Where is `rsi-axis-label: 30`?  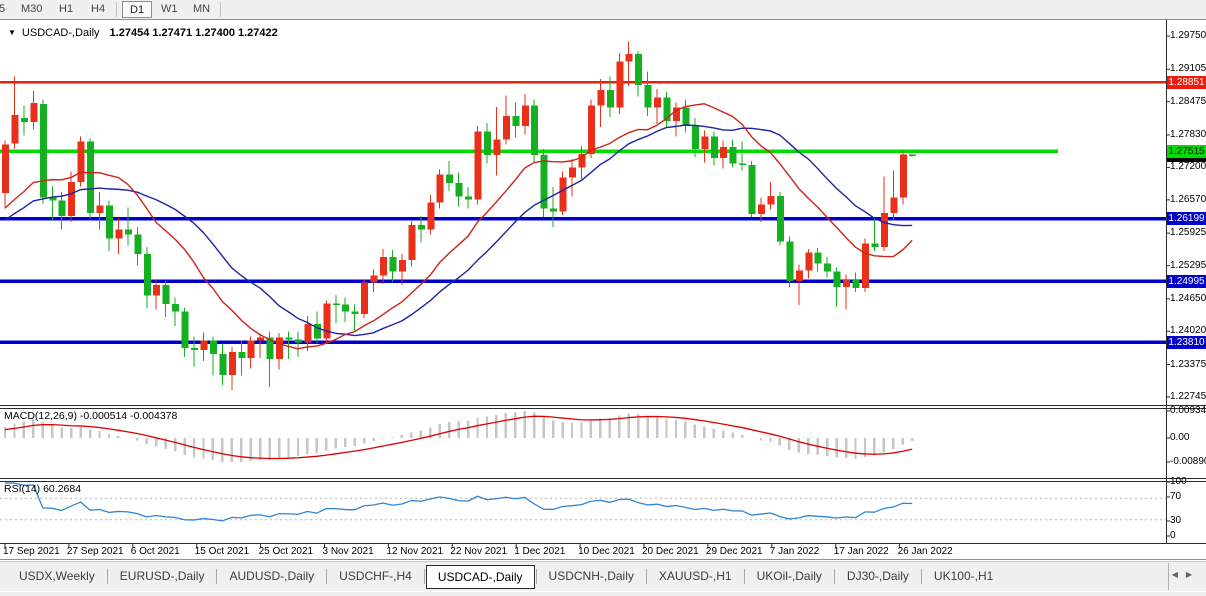 rsi-axis-label: 30 is located at coordinates (1176, 520).